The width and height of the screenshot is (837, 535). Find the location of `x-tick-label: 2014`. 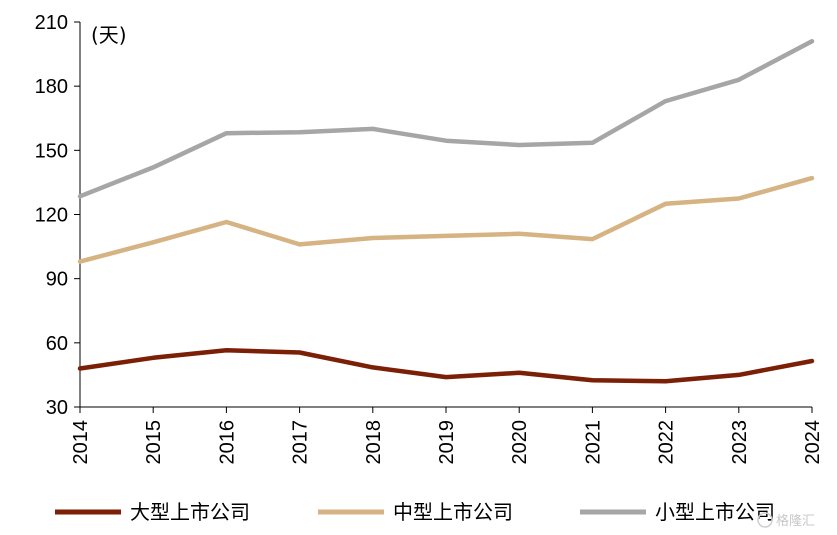

x-tick-label: 2014 is located at coordinates (81, 442).